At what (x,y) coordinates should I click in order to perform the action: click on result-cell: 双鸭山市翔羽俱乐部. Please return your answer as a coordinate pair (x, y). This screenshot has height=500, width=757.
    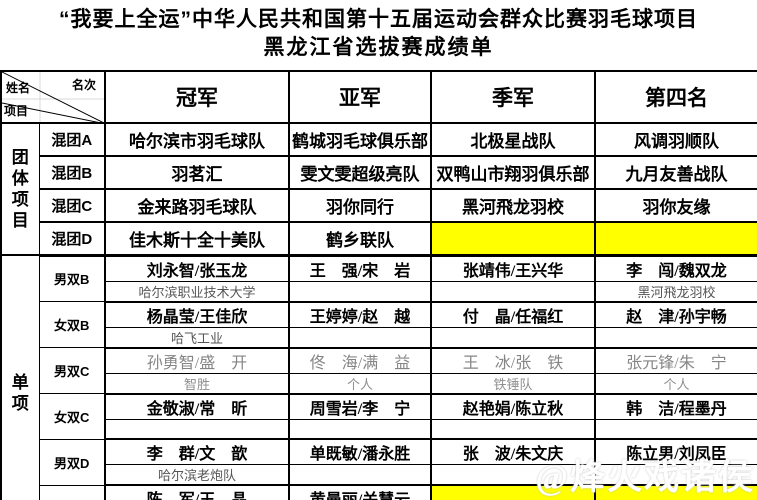
    Looking at the image, I should click on (513, 172).